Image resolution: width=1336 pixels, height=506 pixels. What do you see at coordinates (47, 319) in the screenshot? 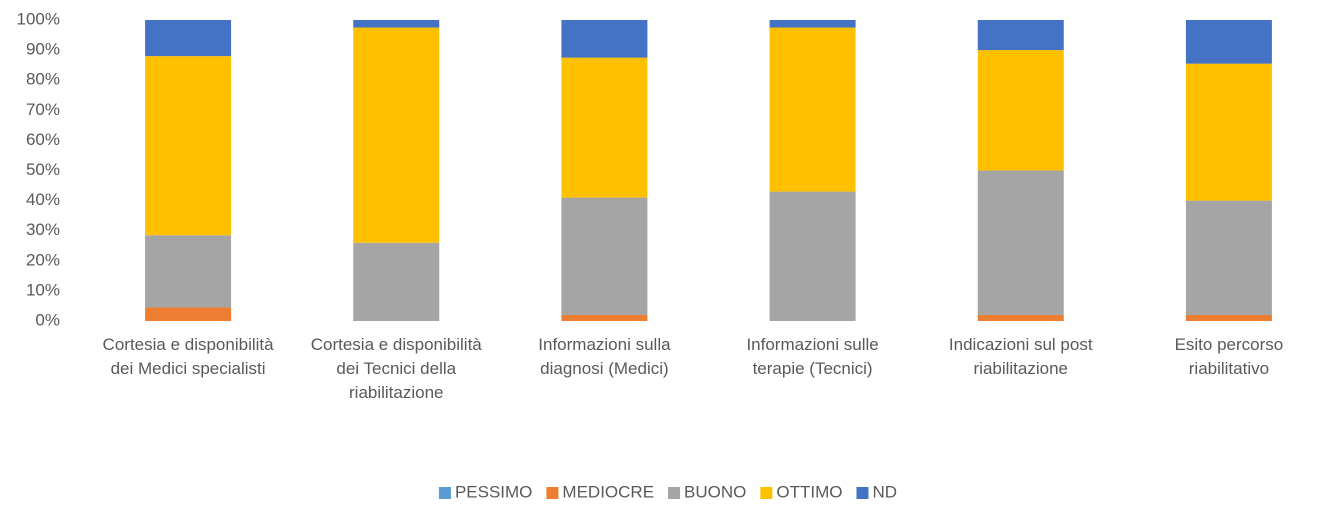
I see `y-tick-label: 0%` at bounding box center [47, 319].